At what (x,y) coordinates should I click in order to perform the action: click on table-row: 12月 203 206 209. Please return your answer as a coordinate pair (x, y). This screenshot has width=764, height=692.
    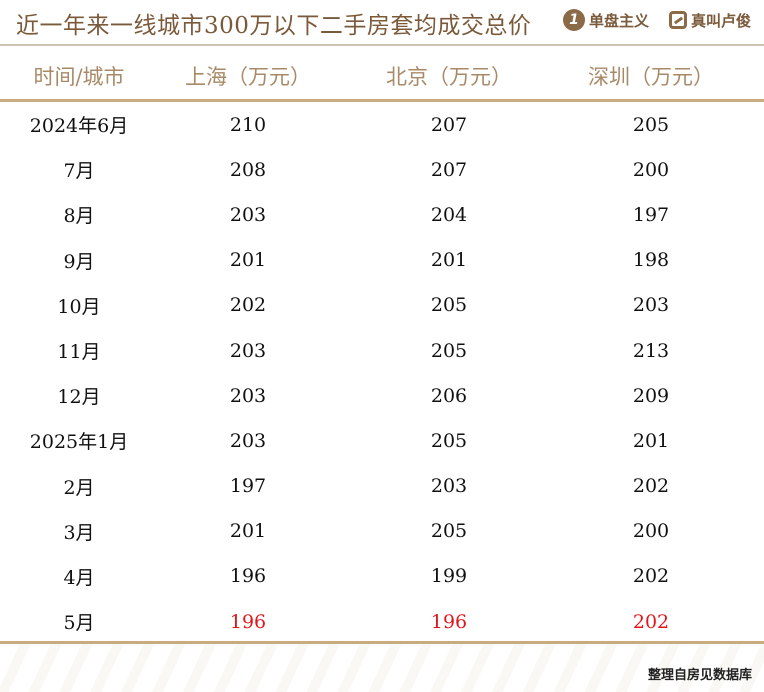
    Looking at the image, I should click on (382, 395).